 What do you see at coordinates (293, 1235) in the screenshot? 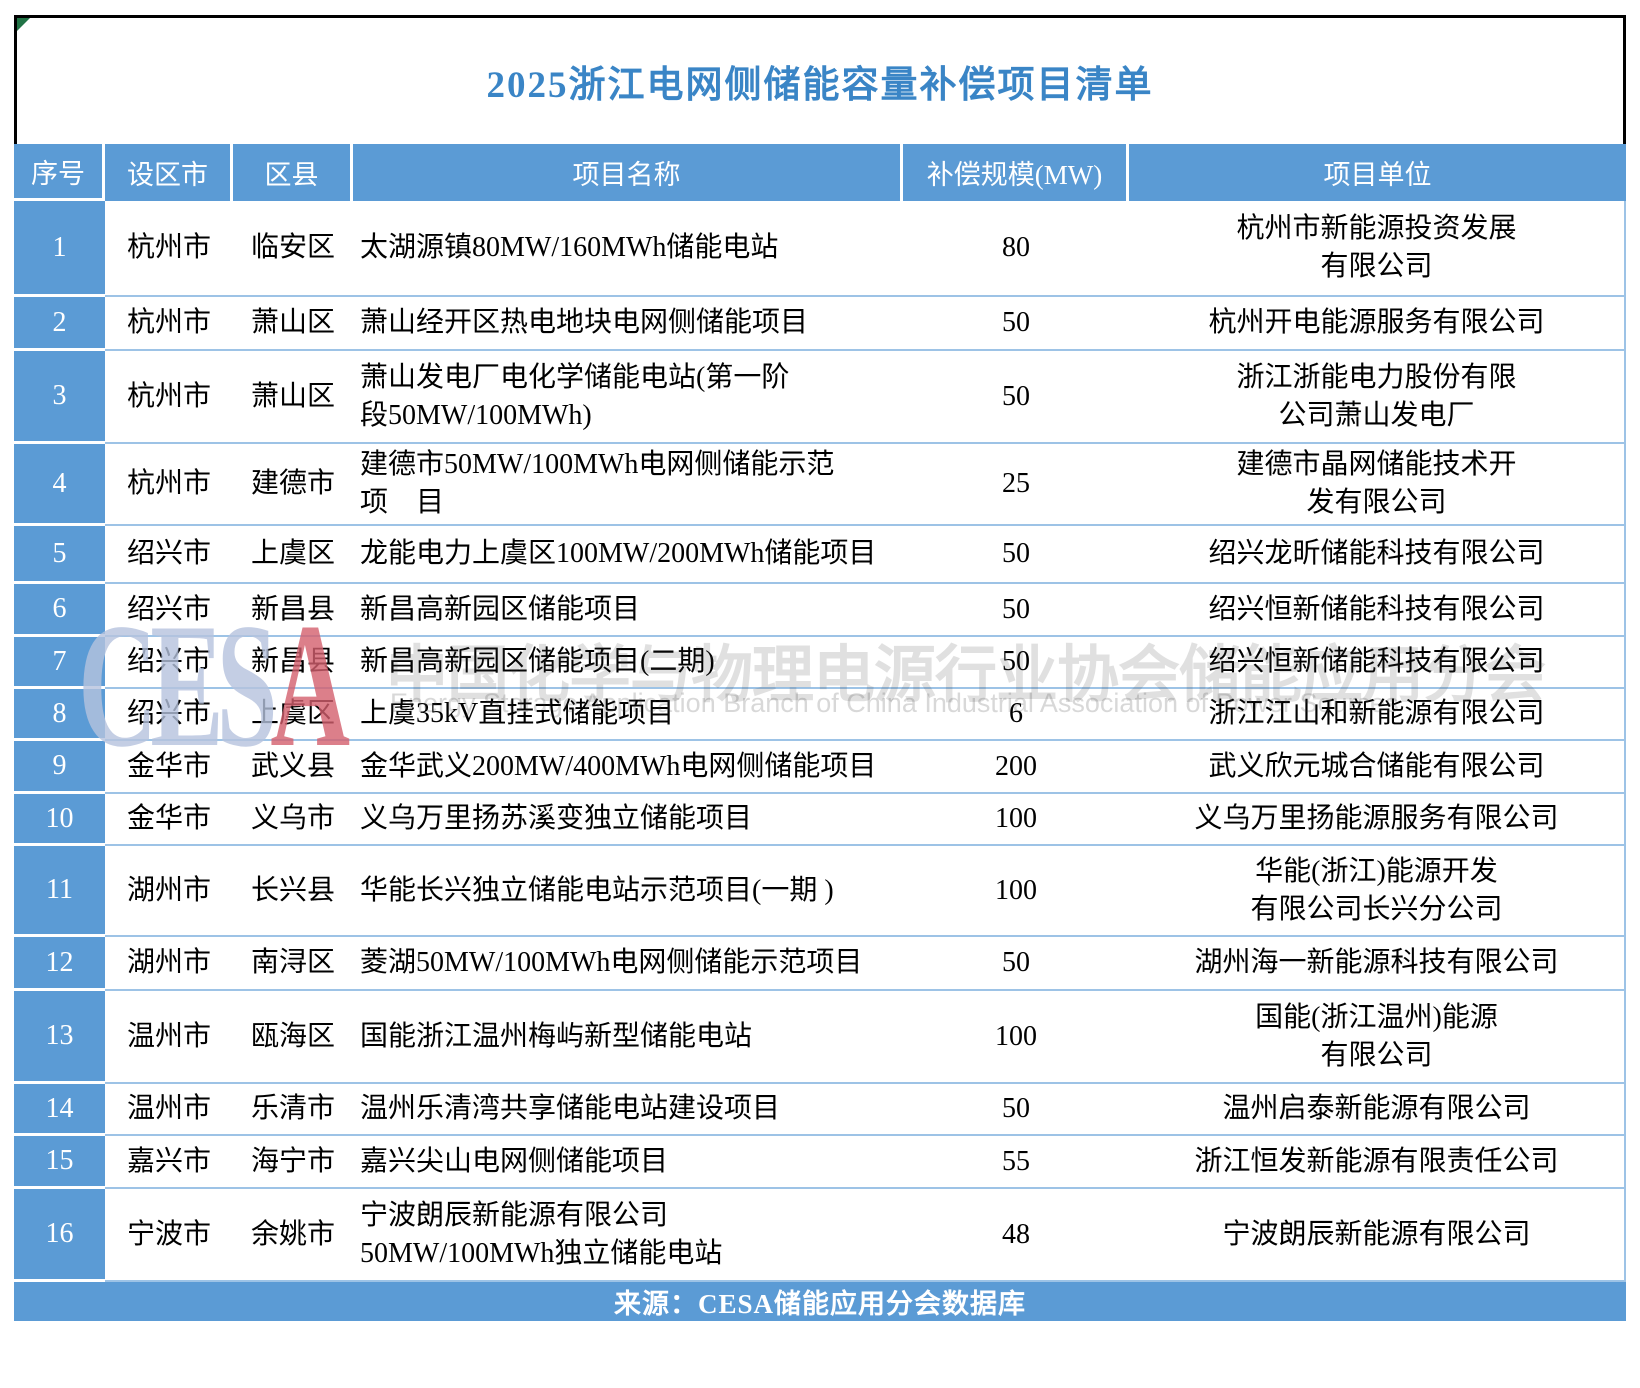
I see `cell-district: 余姚市` at bounding box center [293, 1235].